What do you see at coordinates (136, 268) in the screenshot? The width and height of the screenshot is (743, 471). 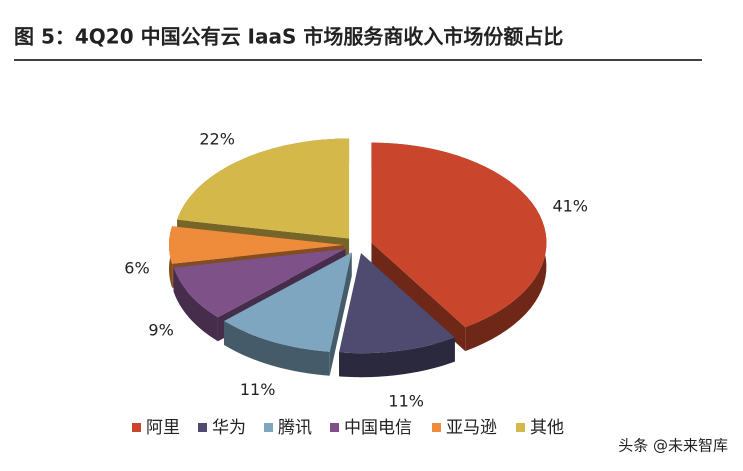 I see `data-label: 6%` at bounding box center [136, 268].